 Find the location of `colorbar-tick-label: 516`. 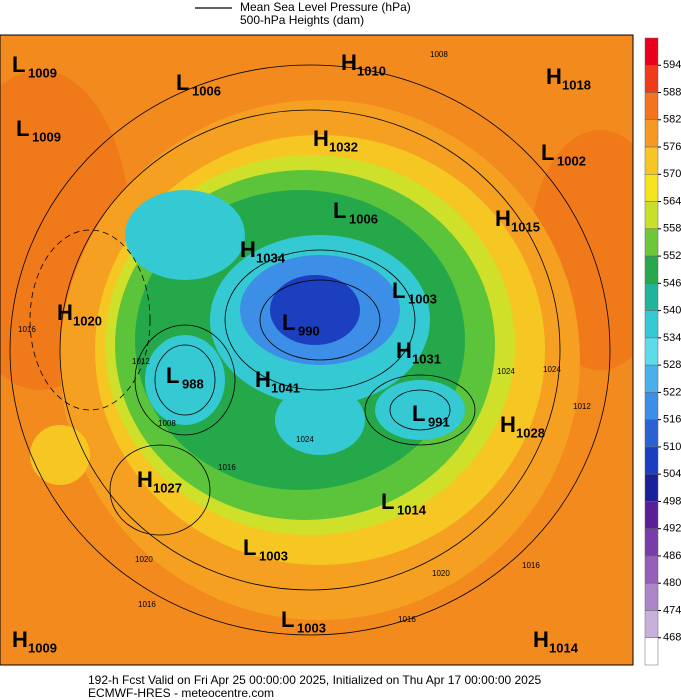

colorbar-tick-label: 516 is located at coordinates (672, 420).